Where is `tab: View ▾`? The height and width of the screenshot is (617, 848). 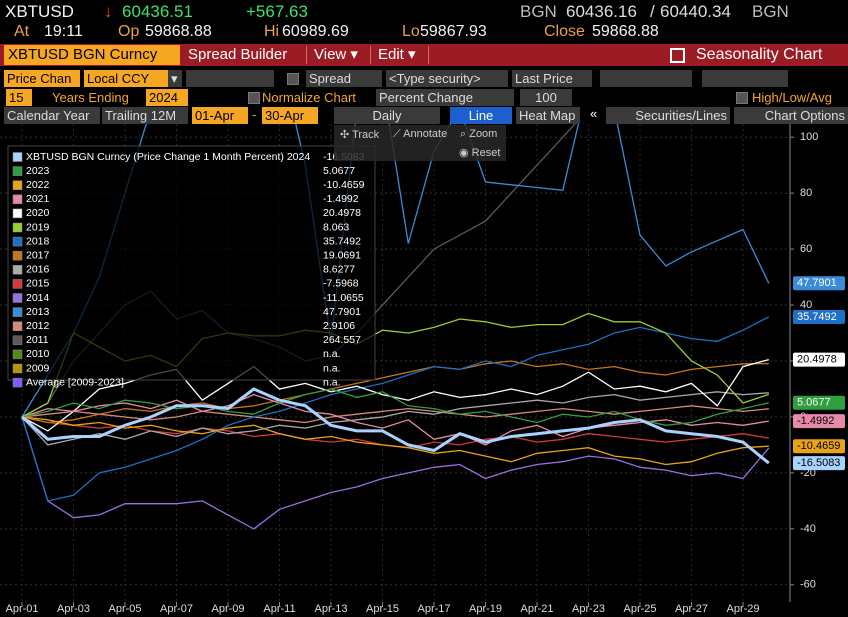 tab: View ▾ is located at coordinates (336, 54).